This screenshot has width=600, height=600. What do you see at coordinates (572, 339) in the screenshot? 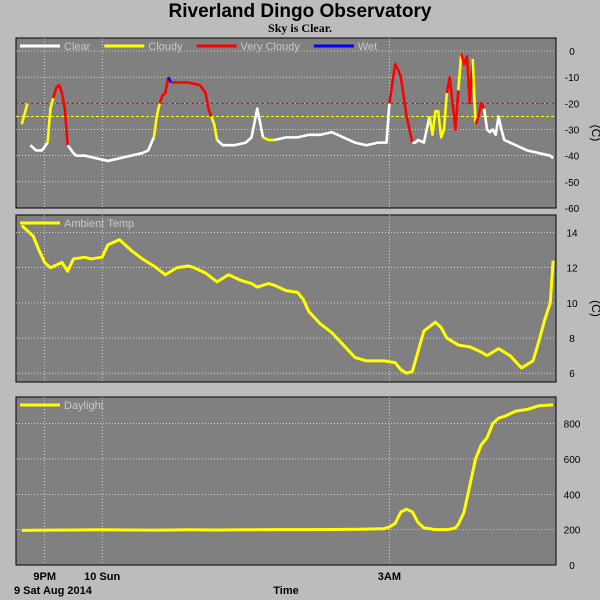
I see `y-tick-label: 8` at bounding box center [572, 339].